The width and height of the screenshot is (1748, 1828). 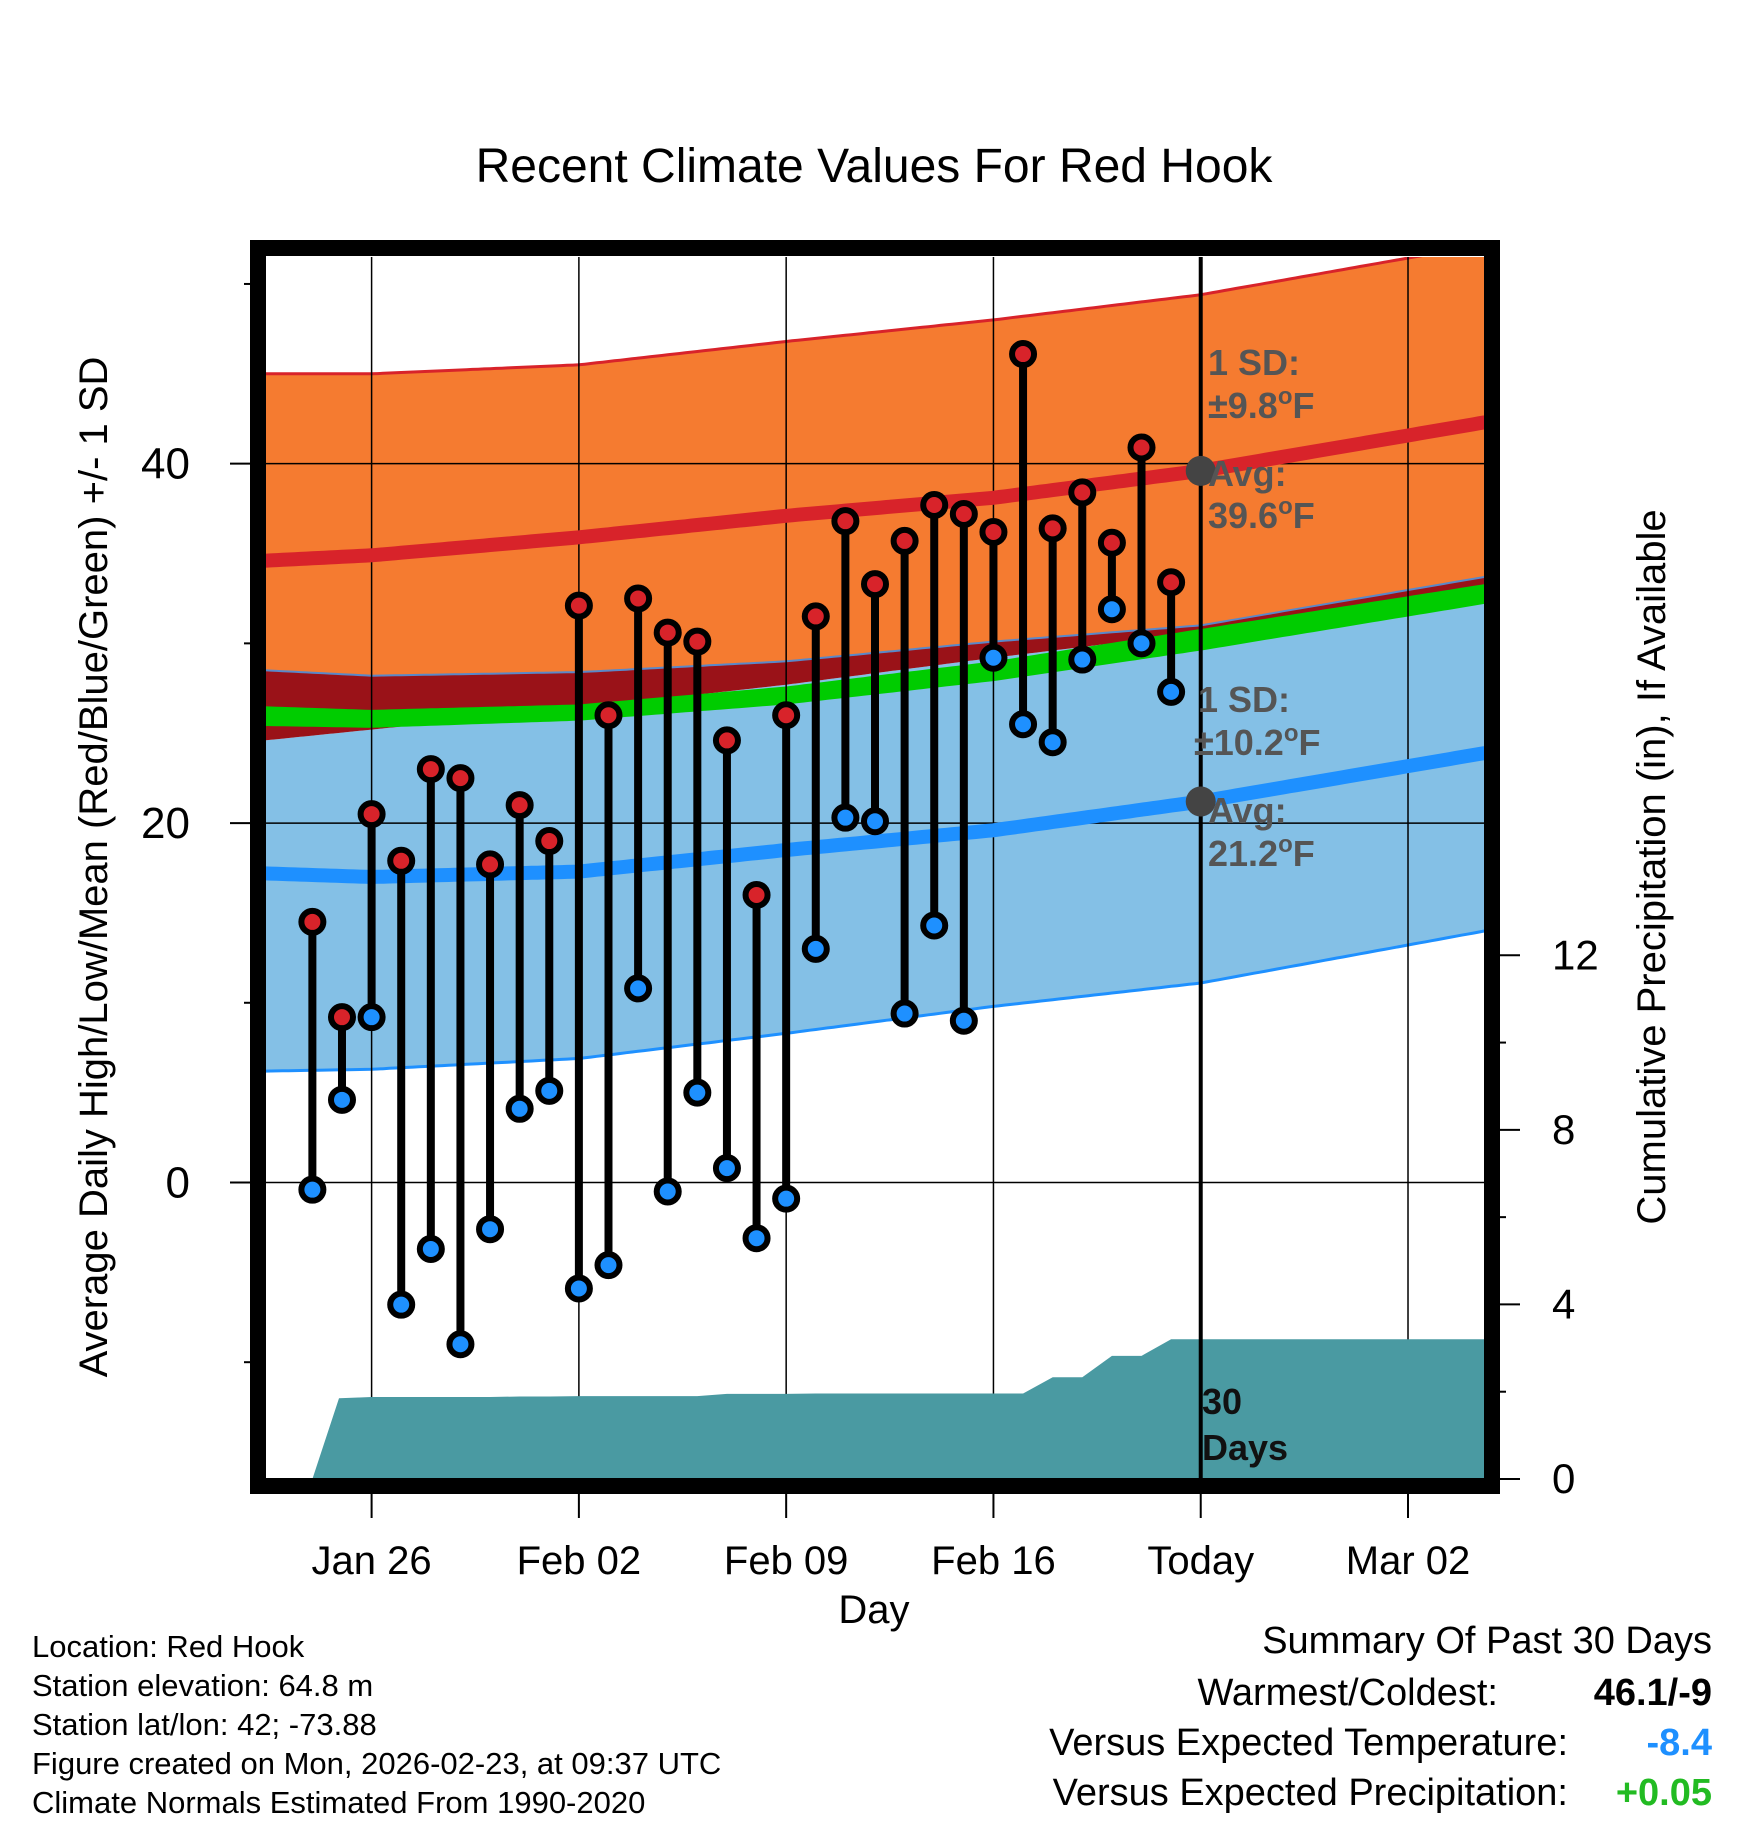 I want to click on y2-tick-label: 12, so click(x=1575, y=954).